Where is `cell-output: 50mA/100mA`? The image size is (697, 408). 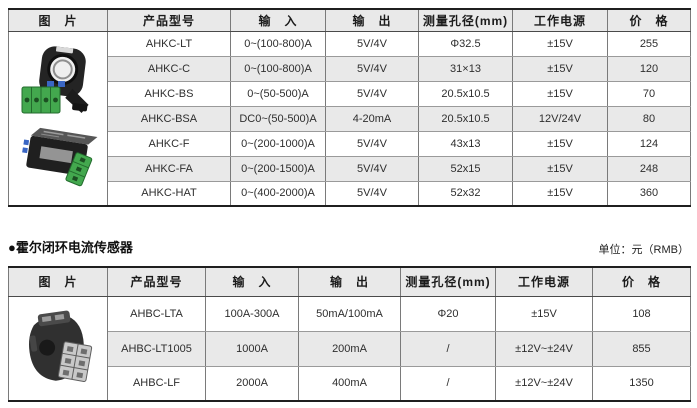
cell-output: 50mA/100mA is located at coordinates (349, 313).